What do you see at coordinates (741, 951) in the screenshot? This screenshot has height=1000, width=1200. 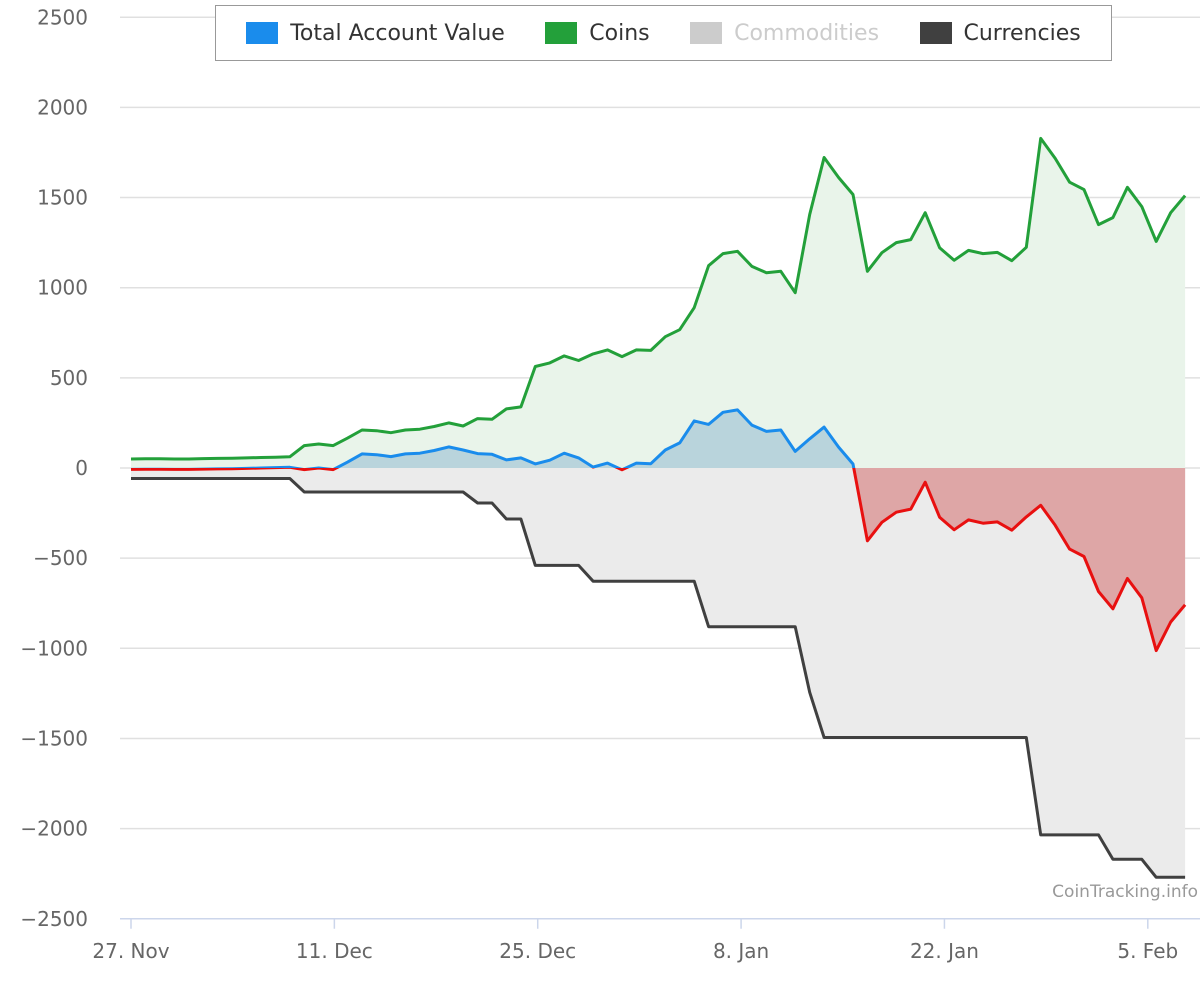 I see `x-tick-label: 8. Jan` at bounding box center [741, 951].